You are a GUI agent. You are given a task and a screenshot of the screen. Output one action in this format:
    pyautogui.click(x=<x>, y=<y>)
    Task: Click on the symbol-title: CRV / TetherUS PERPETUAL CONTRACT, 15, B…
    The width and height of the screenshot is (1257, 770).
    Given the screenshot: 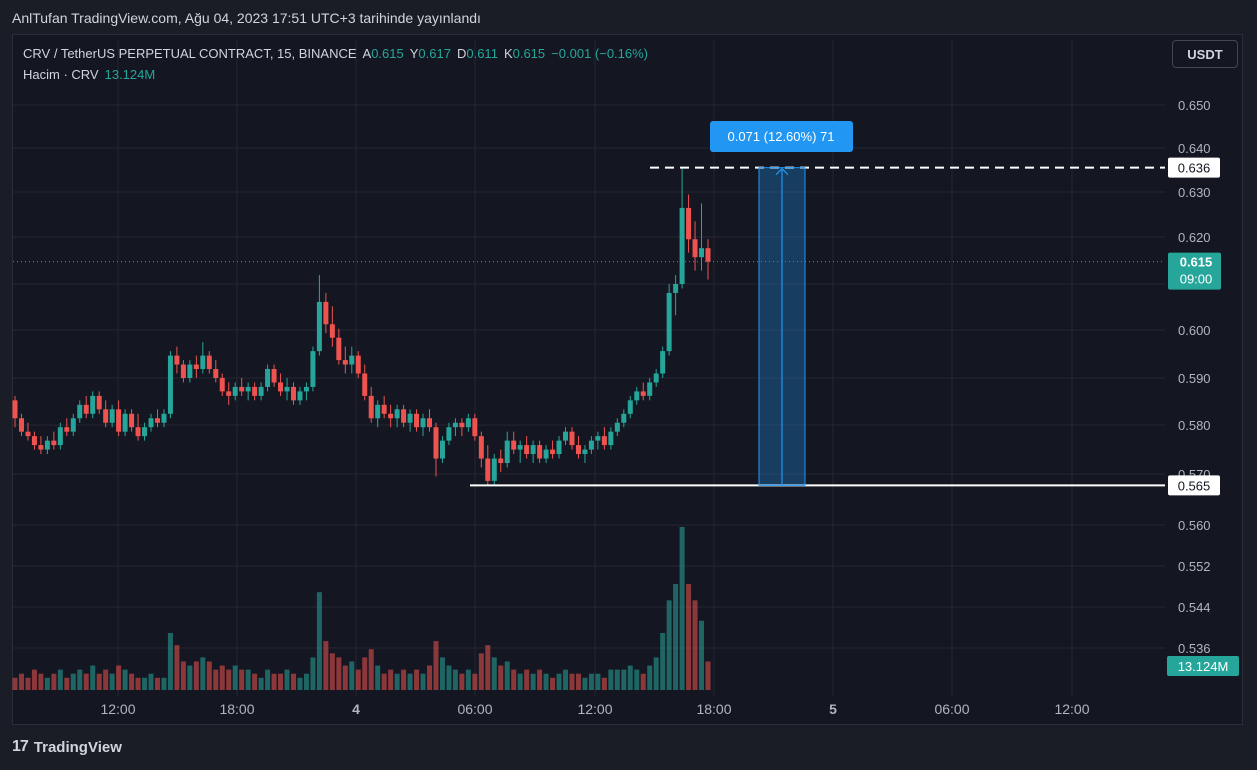 What is the action you would take?
    pyautogui.click(x=190, y=53)
    